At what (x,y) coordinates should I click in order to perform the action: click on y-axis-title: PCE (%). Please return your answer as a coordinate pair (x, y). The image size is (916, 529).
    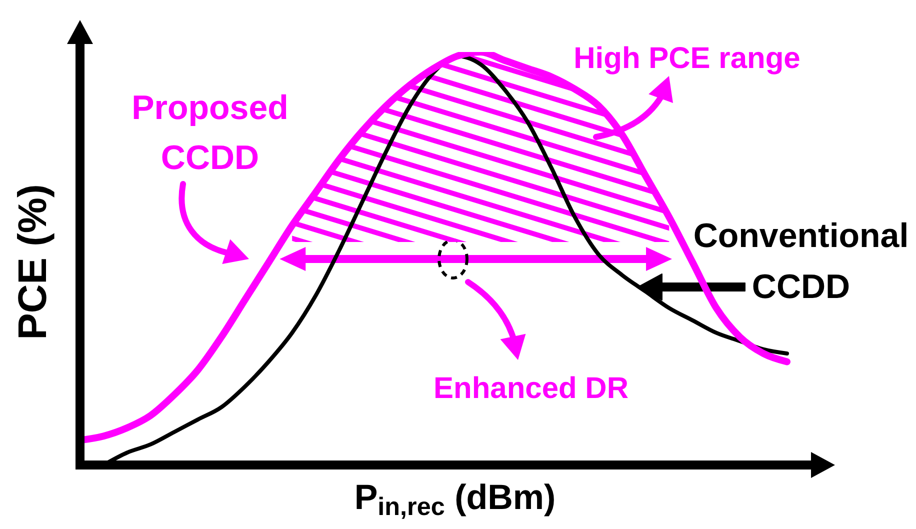
    Looking at the image, I should click on (33, 262).